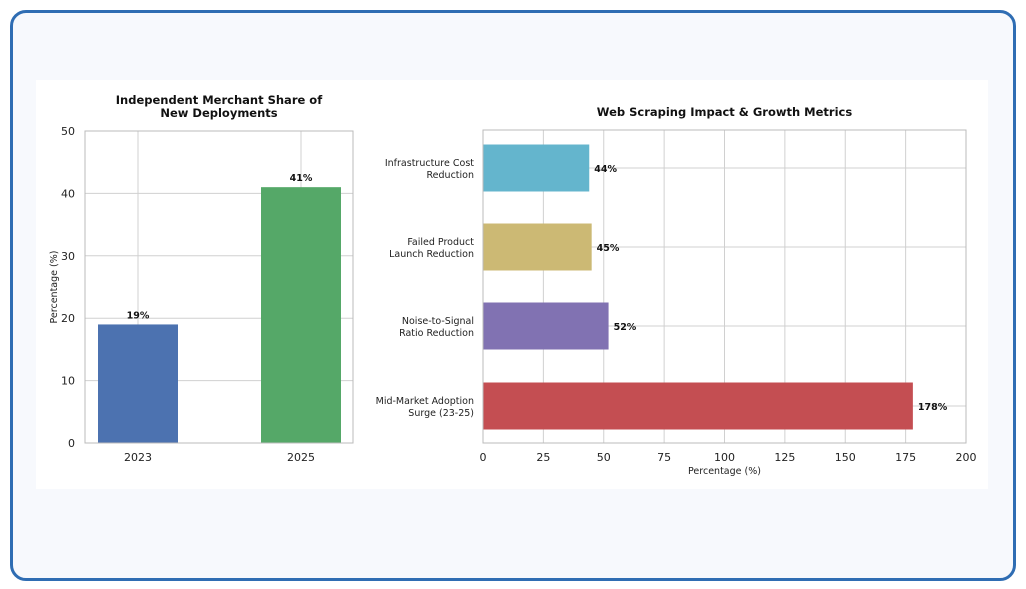 Image resolution: width=1026 pixels, height=589 pixels. What do you see at coordinates (933, 407) in the screenshot?
I see `bar-value-label: 178%` at bounding box center [933, 407].